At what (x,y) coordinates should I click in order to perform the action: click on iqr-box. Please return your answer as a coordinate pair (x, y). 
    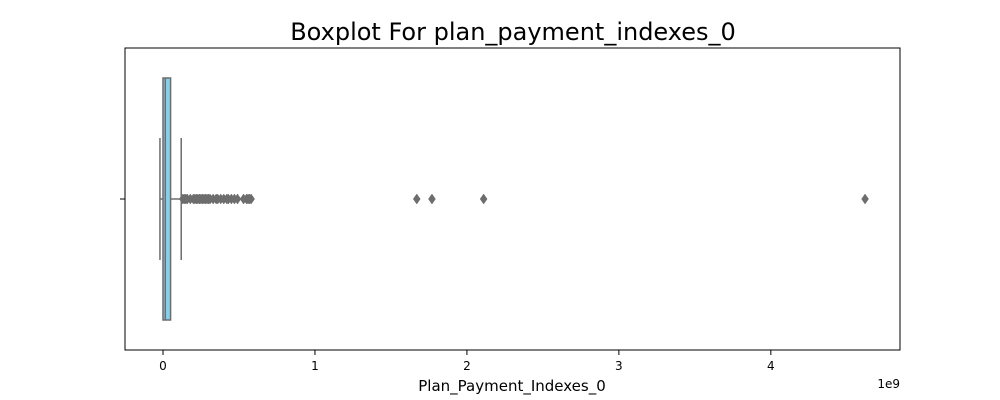
    Looking at the image, I should click on (167, 199).